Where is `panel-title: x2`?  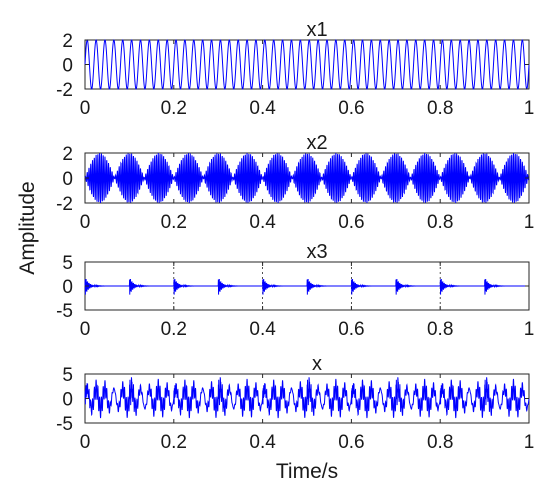 panel-title: x2 is located at coordinates (316, 143).